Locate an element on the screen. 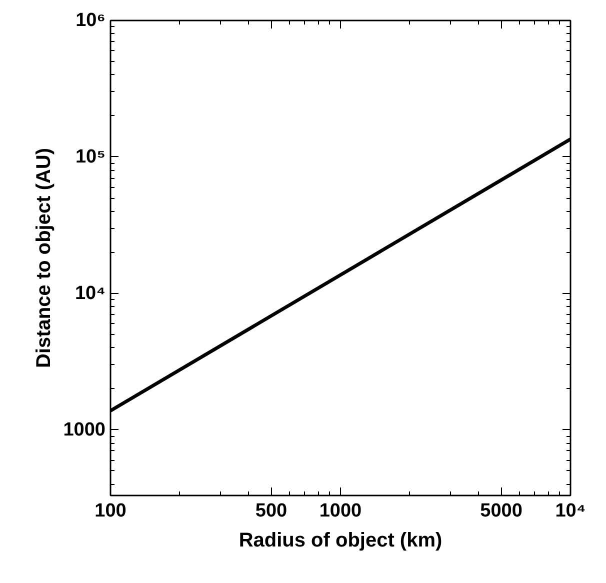  y-axis-title: Distance to object (AU) is located at coordinates (44, 258).